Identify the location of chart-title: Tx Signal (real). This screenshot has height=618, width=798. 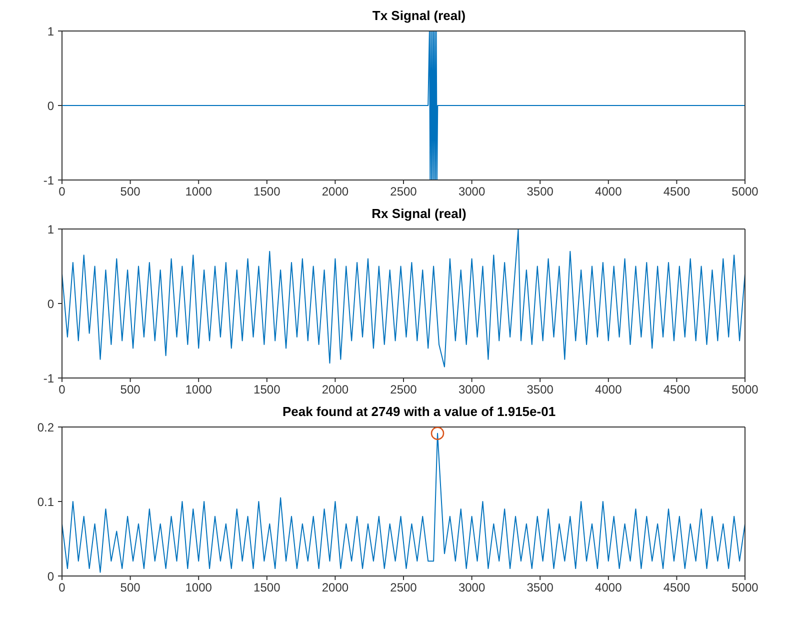
(419, 16).